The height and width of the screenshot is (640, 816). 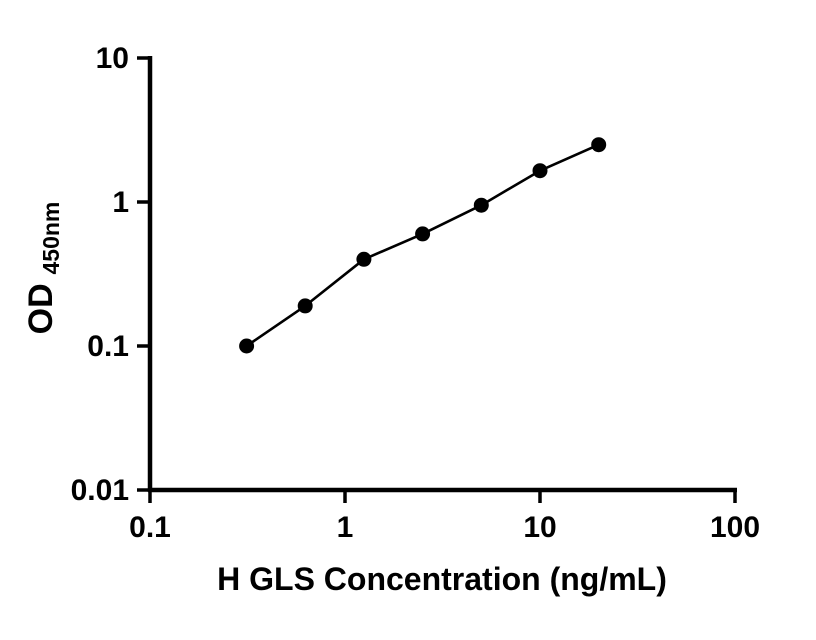 I want to click on y-axis-tick-label: 10, so click(x=112, y=58).